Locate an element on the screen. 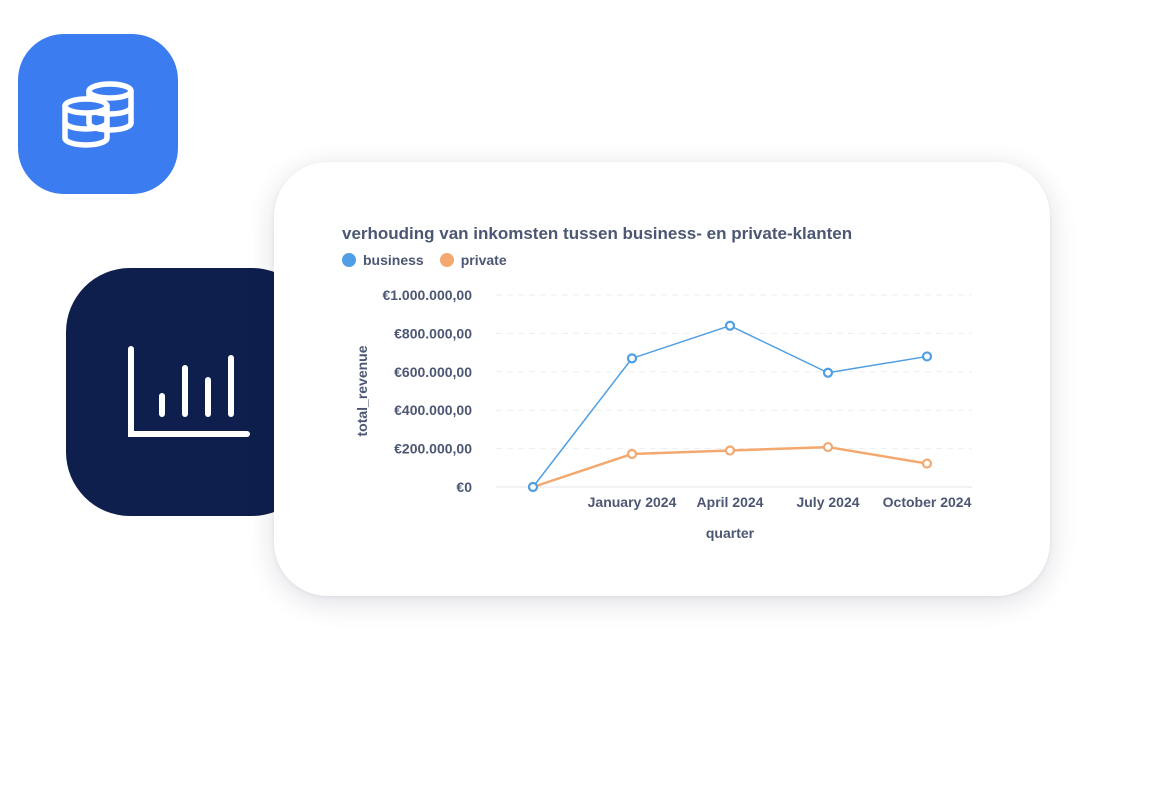 This screenshot has width=1176, height=800. series-layer is located at coordinates (730, 406).